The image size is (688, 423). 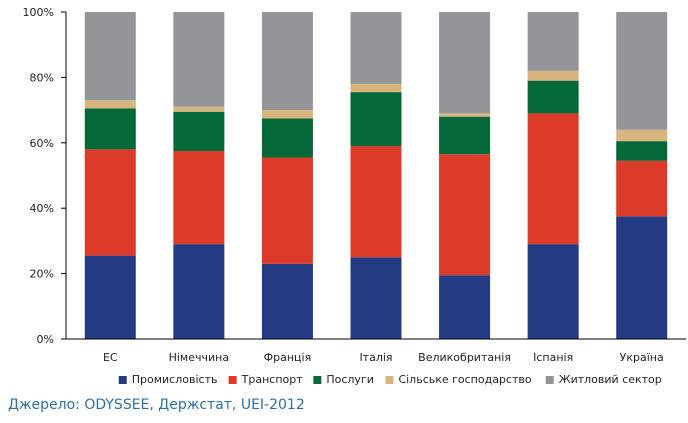 What do you see at coordinates (553, 357) in the screenshot?
I see `x-tick-label: Іспанія` at bounding box center [553, 357].